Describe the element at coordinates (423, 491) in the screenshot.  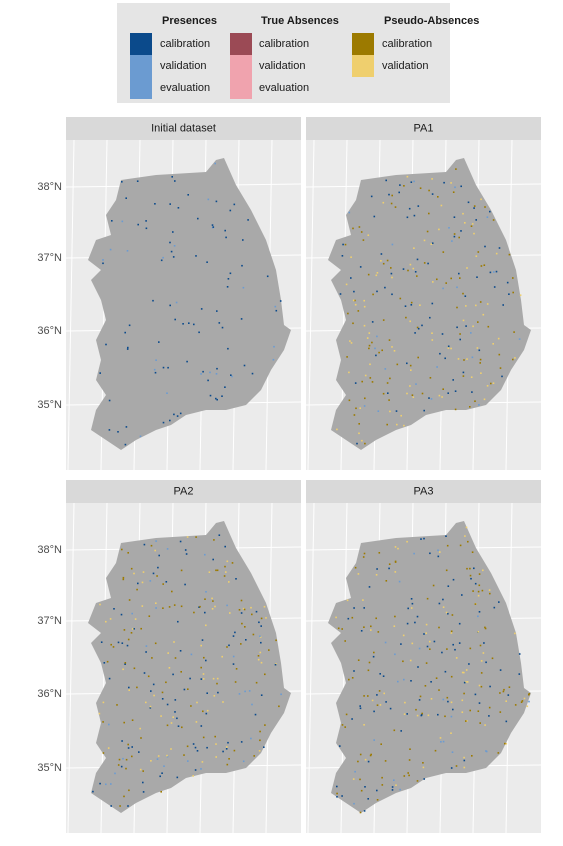
I see `facet-strip` at that location.